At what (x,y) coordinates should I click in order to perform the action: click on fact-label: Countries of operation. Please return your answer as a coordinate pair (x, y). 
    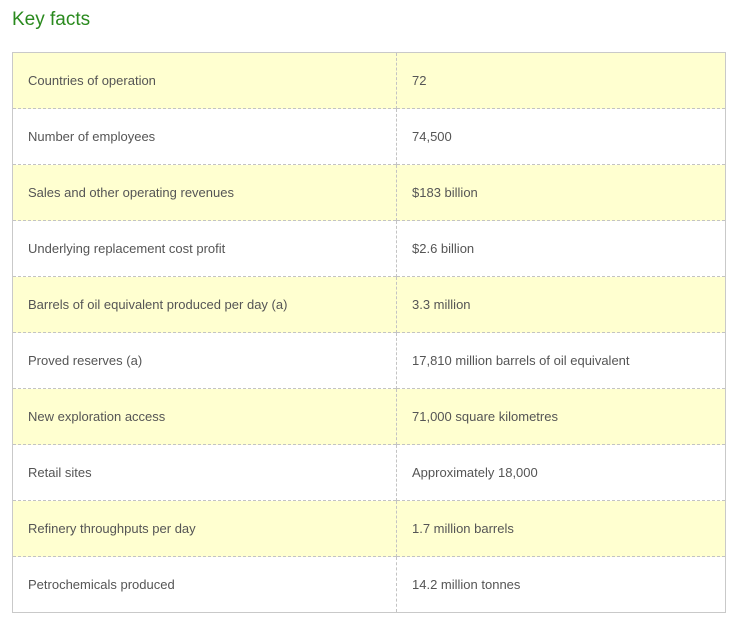
    Looking at the image, I should click on (204, 80).